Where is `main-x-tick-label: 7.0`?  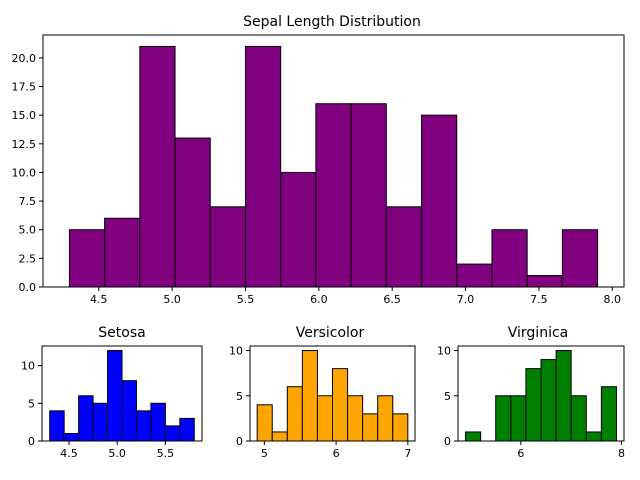 main-x-tick-label: 7.0 is located at coordinates (466, 299).